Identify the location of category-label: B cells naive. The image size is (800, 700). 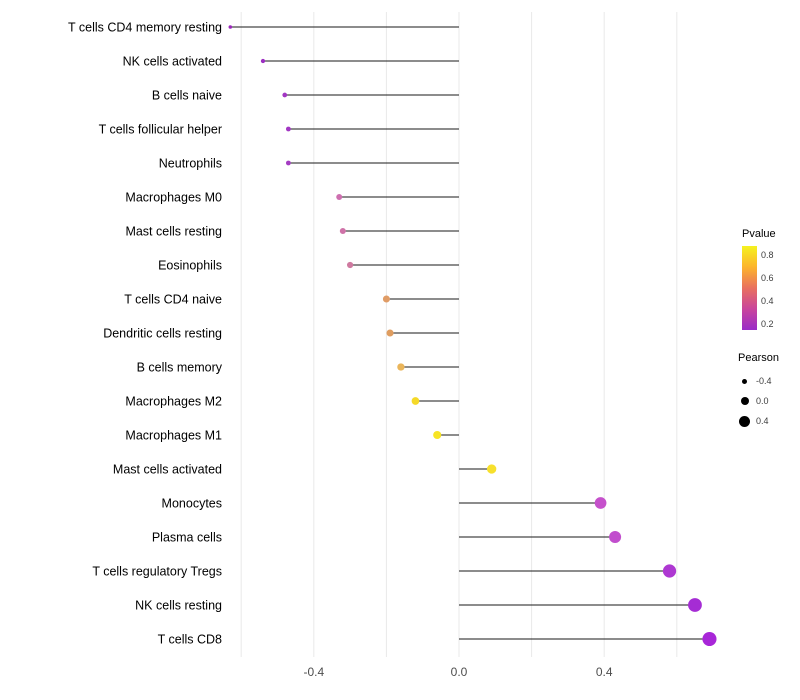
(187, 96).